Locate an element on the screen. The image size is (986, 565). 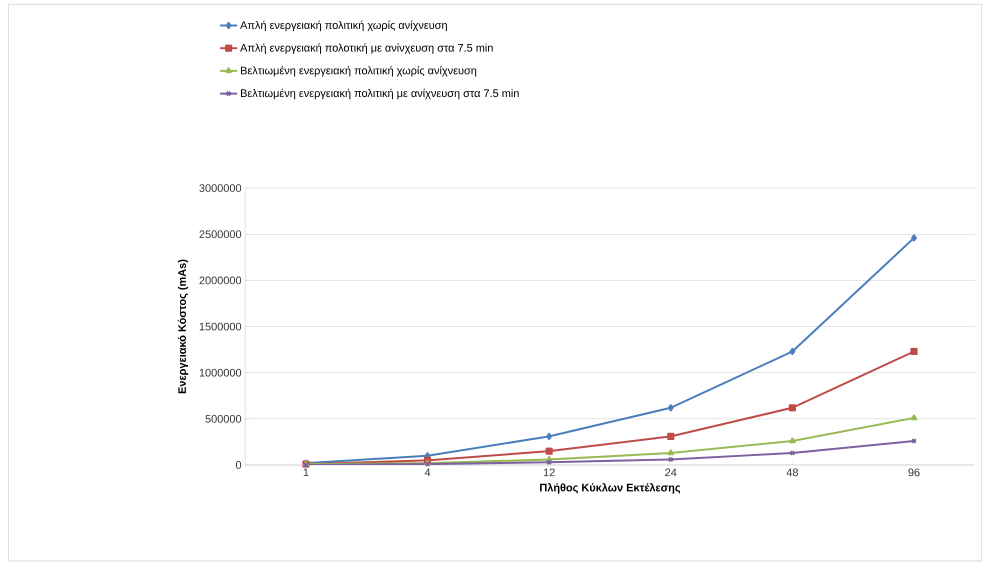
x-tick-label: 24 is located at coordinates (671, 472).